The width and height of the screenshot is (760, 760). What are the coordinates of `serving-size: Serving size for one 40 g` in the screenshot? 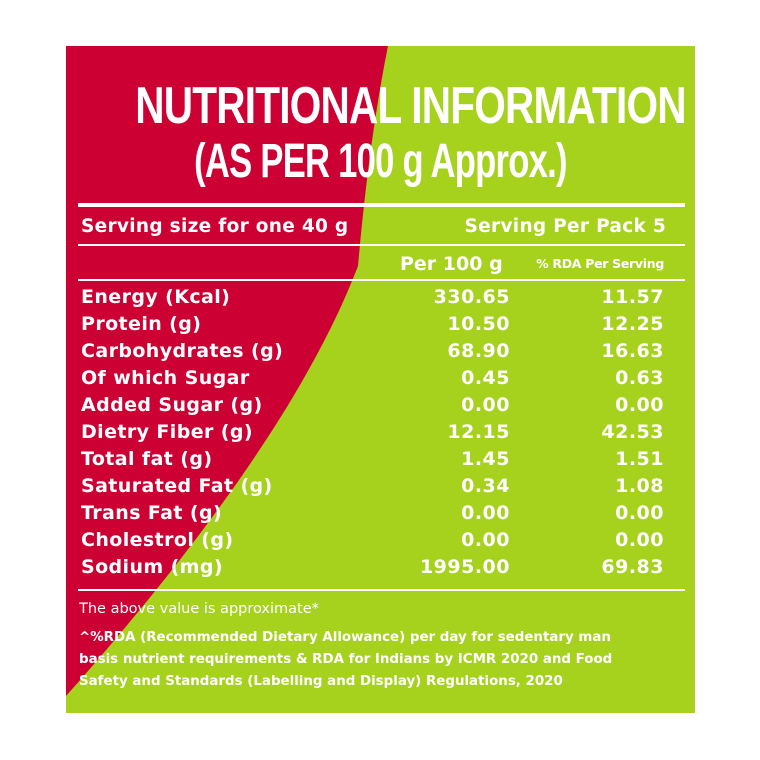 It's located at (215, 226).